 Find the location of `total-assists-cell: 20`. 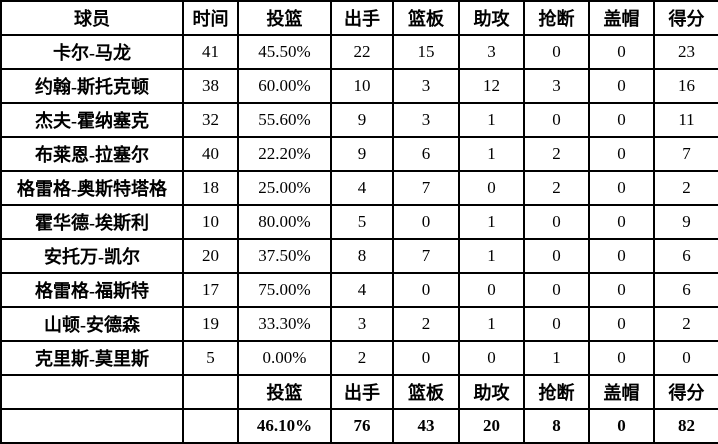

total-assists-cell: 20 is located at coordinates (491, 426).